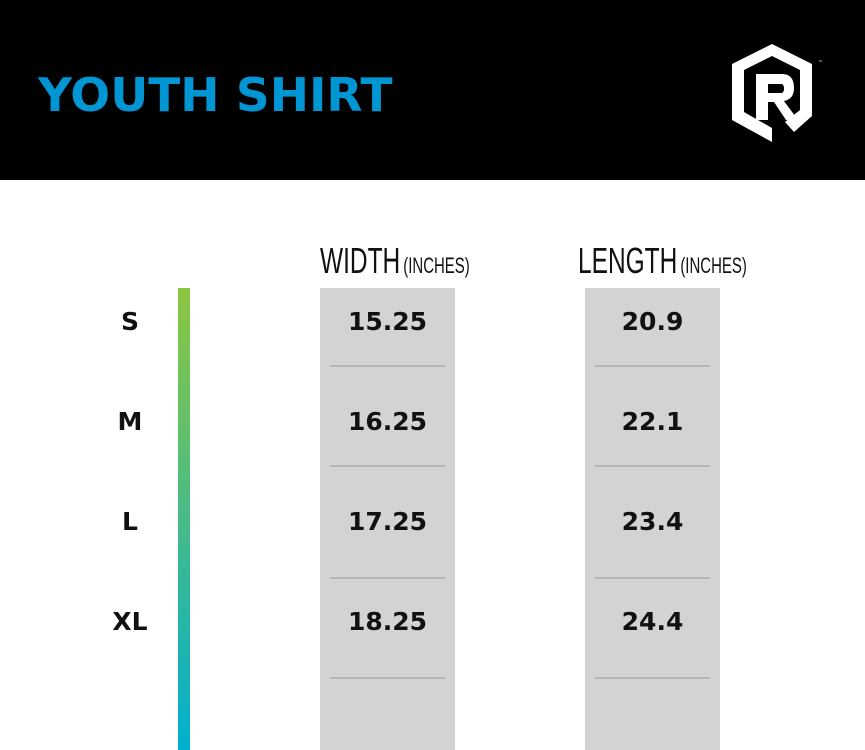  What do you see at coordinates (129, 321) in the screenshot?
I see `size-label-s: S` at bounding box center [129, 321].